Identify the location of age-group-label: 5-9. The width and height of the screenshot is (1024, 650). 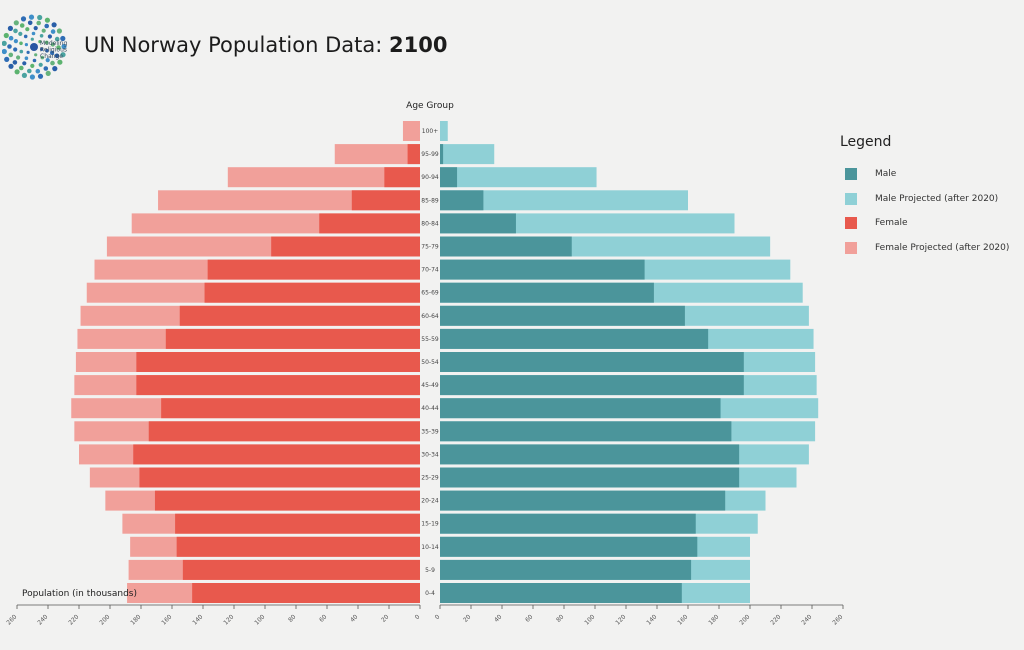
(430, 570).